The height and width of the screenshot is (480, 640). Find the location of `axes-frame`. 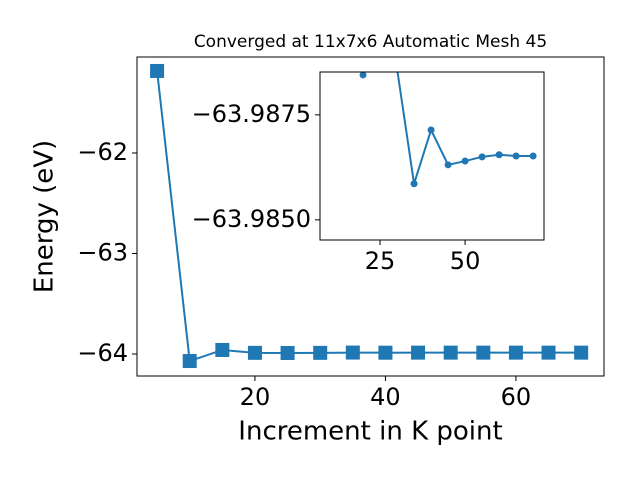

axes-frame is located at coordinates (432, 156).